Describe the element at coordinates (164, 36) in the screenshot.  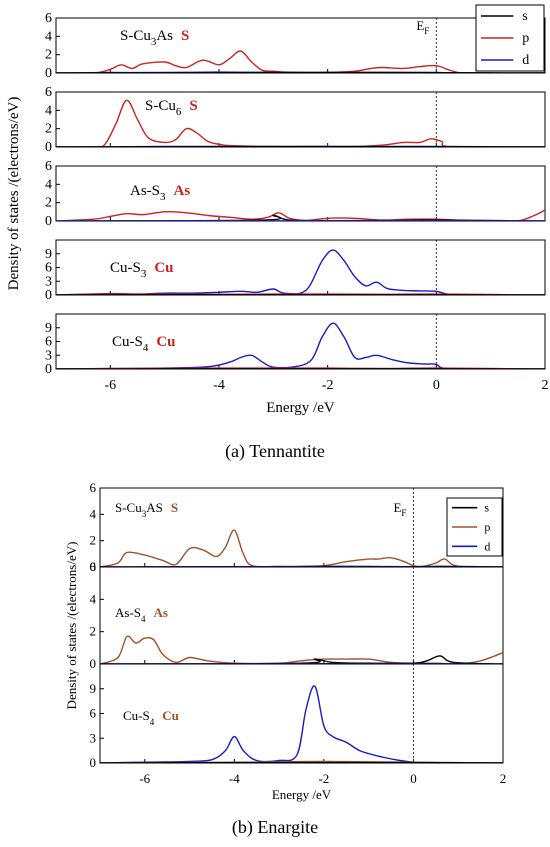
I see `panel-label-tail: As` at that location.